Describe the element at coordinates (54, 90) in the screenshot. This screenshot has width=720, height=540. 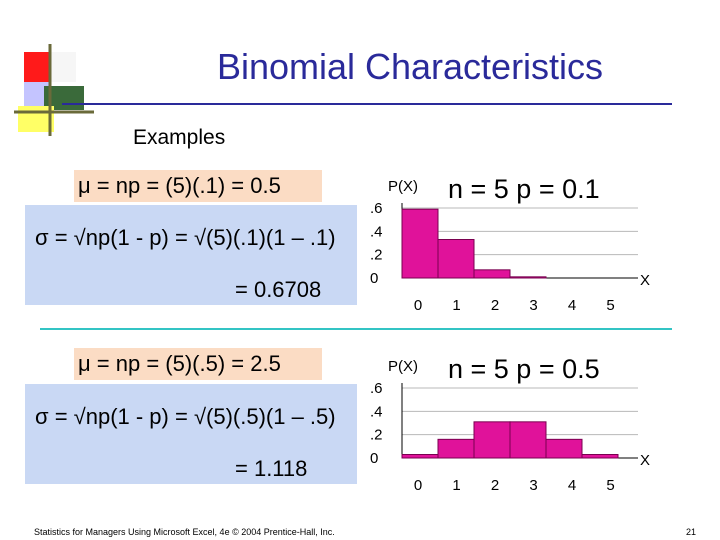
I see `slide-logo` at that location.